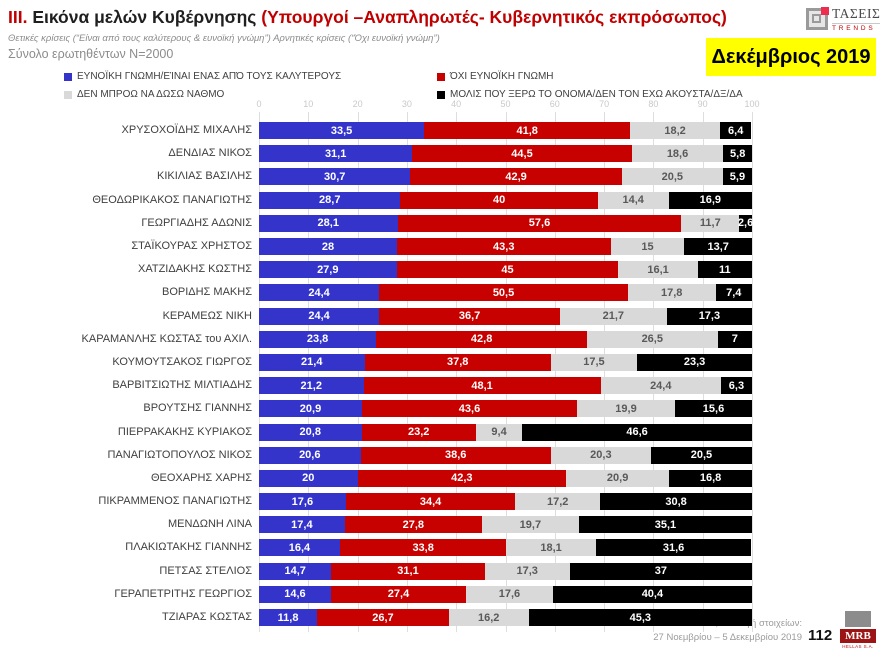 Image resolution: width=880 pixels, height=660 pixels. I want to click on category-label: ΤΖΙΑΡΑΣ ΚΩΣΤΑΣ, so click(207, 617).